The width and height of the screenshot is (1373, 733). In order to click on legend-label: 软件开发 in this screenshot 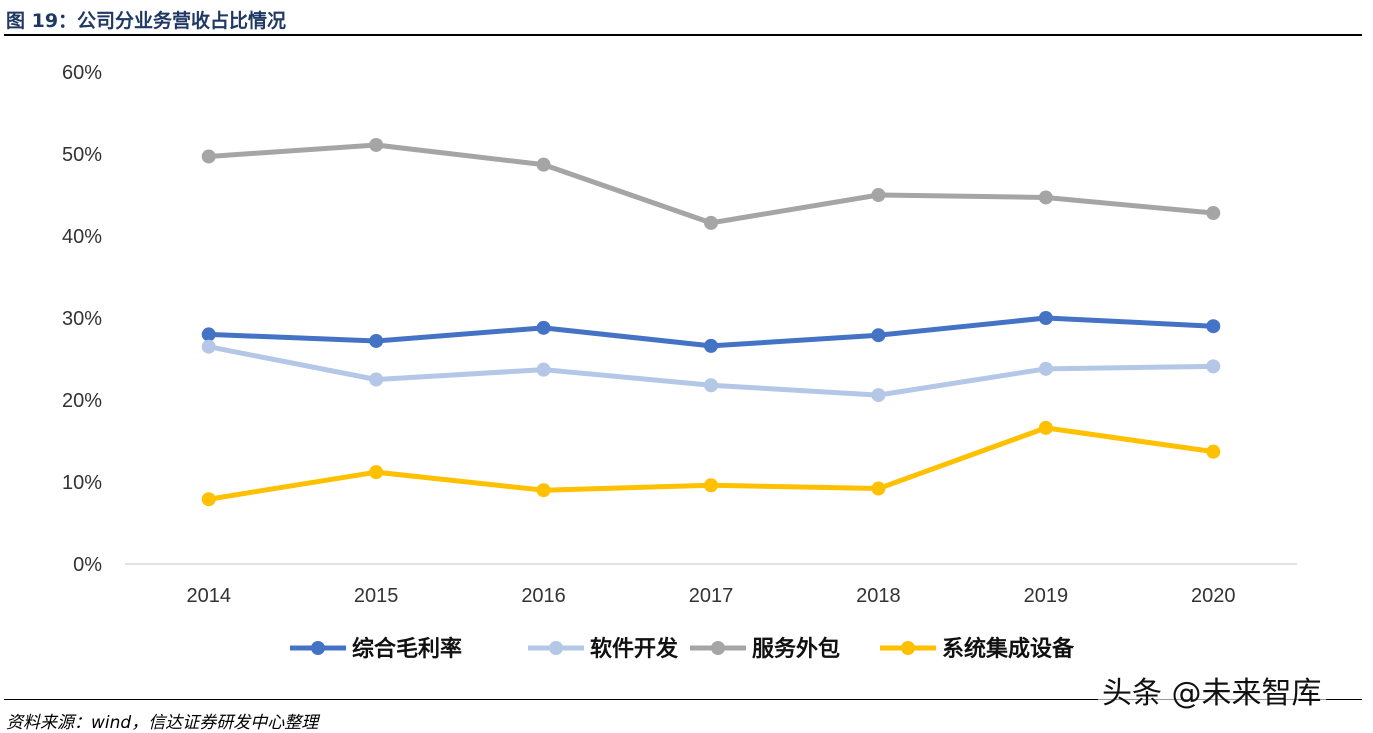, I will do `click(634, 649)`.